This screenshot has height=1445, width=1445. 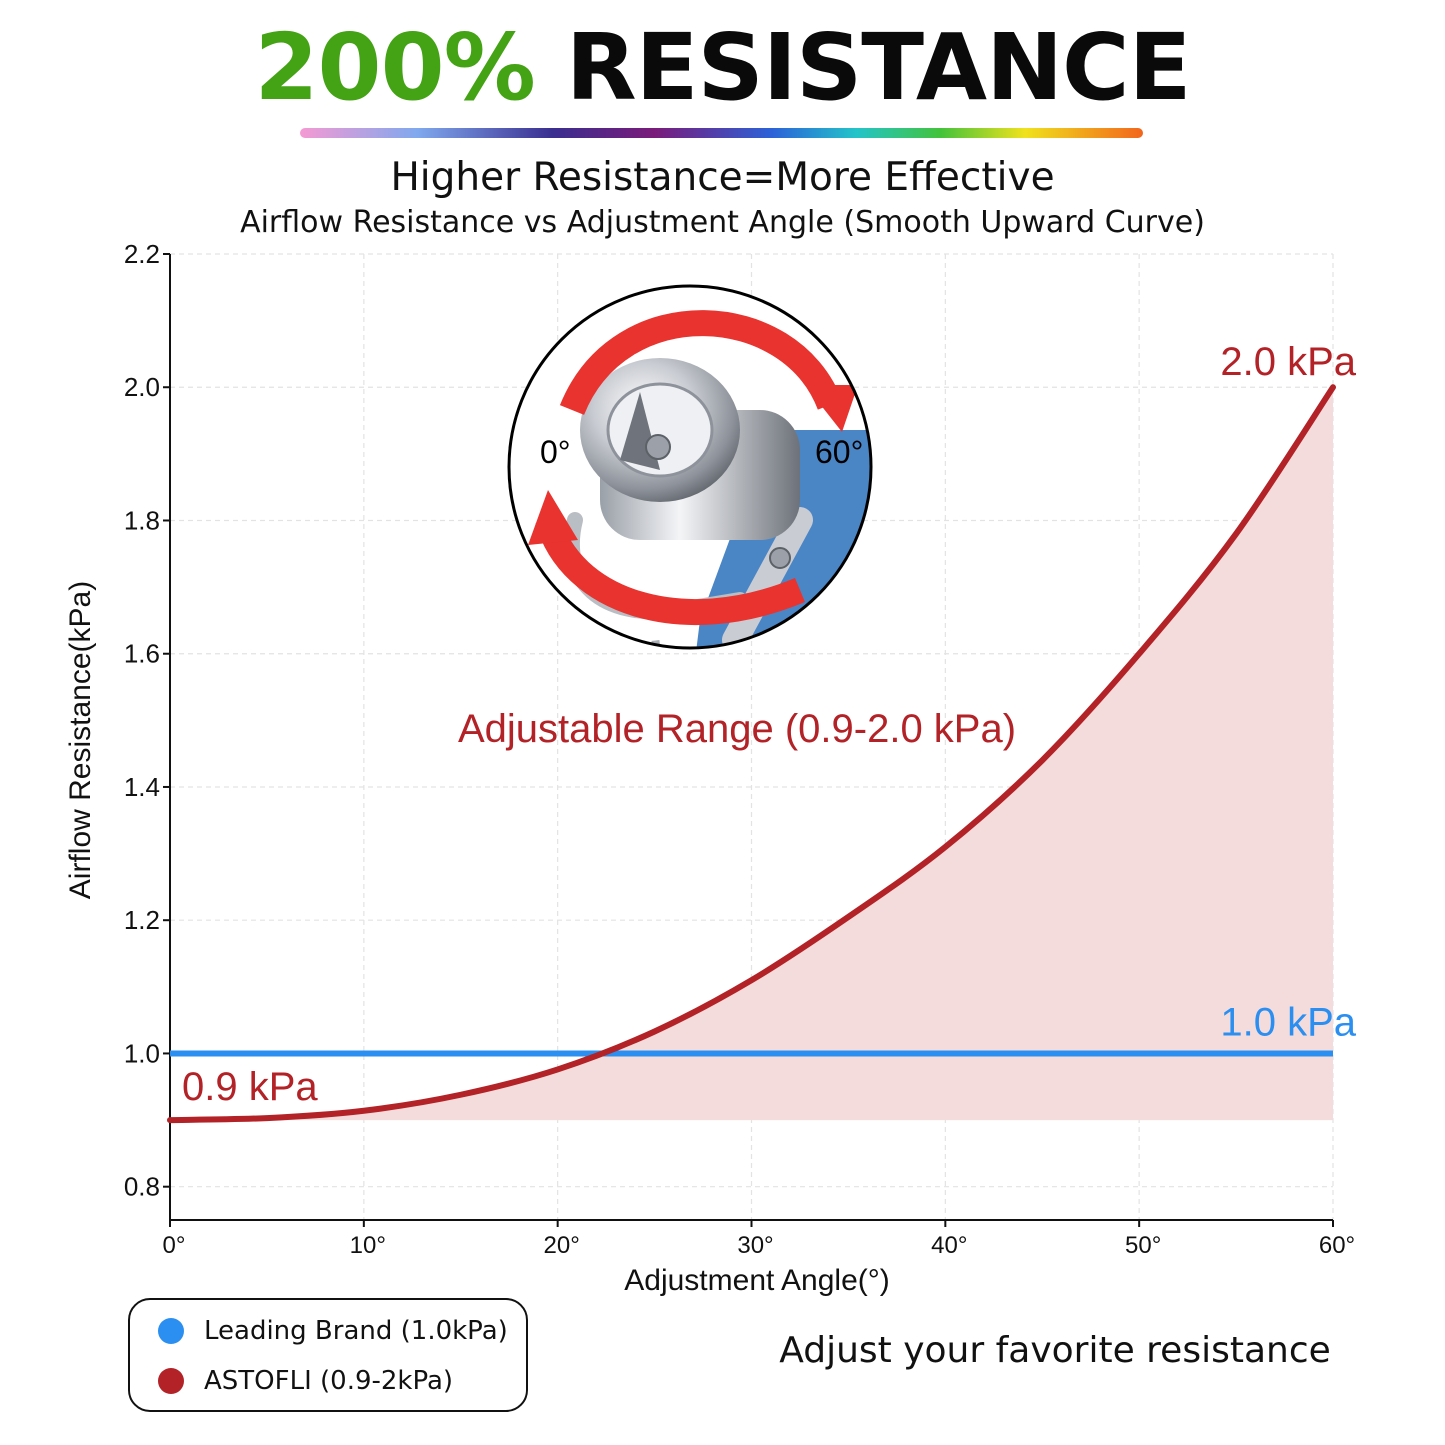 I want to click on x-tick-label: 10°, so click(x=368, y=1245).